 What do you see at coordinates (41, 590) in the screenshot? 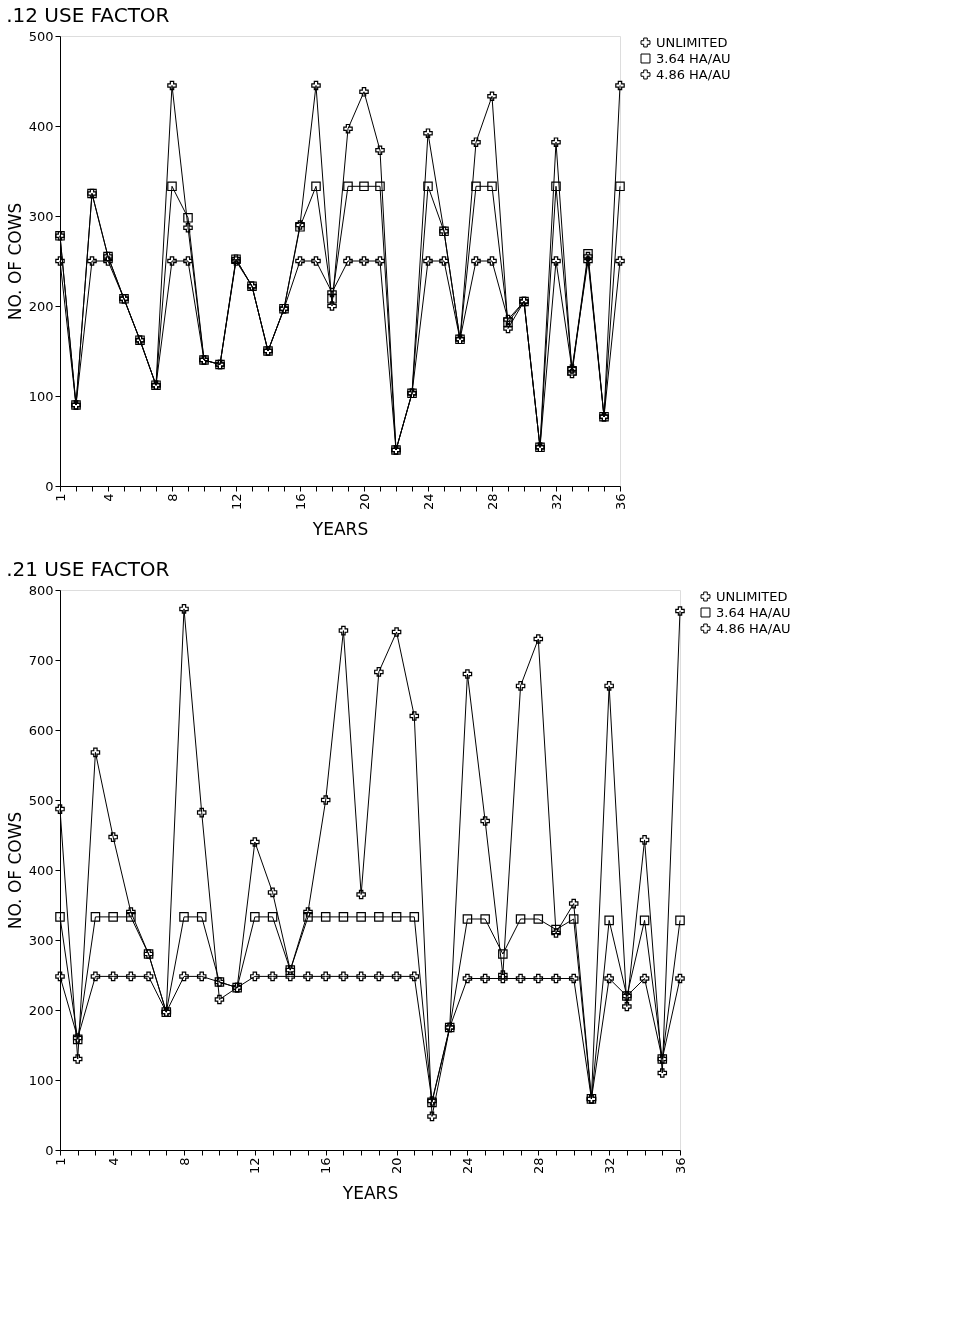
I see `y-tick-label: 800` at bounding box center [41, 590].